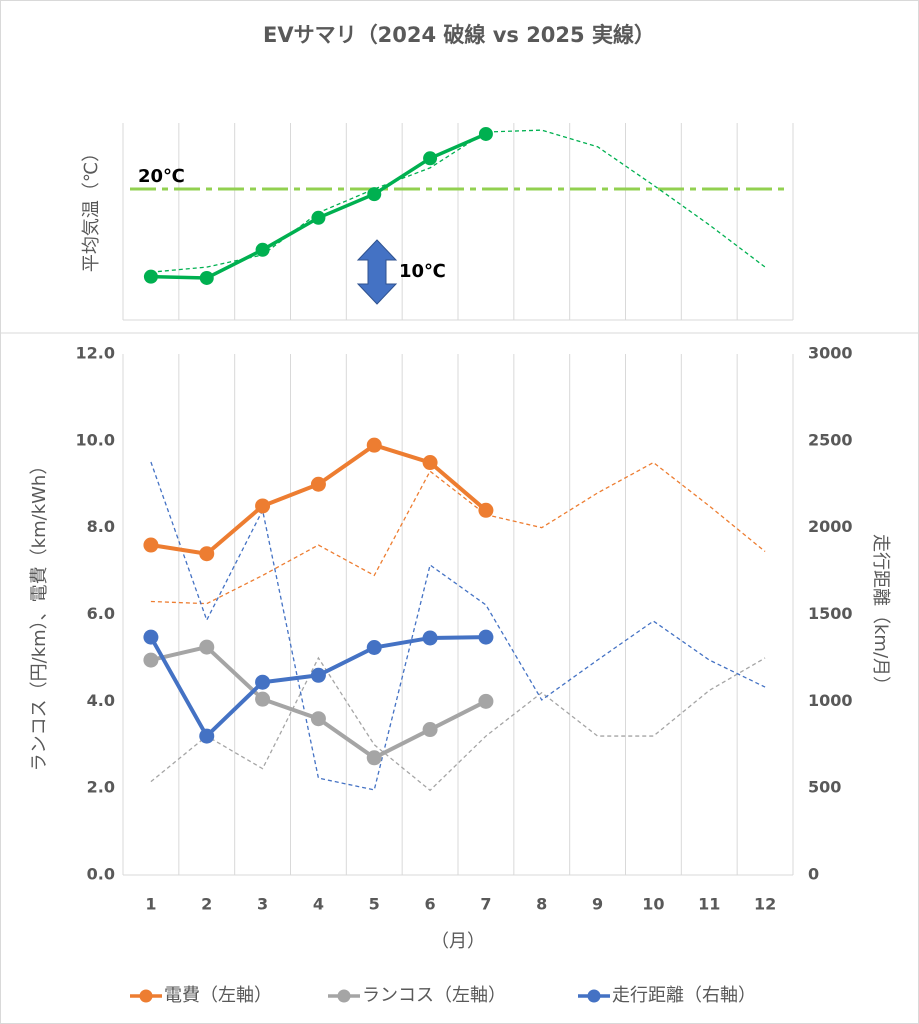 Image resolution: width=919 pixels, height=1024 pixels. What do you see at coordinates (830, 526) in the screenshot?
I see `y2-tick-label: 2000` at bounding box center [830, 526].